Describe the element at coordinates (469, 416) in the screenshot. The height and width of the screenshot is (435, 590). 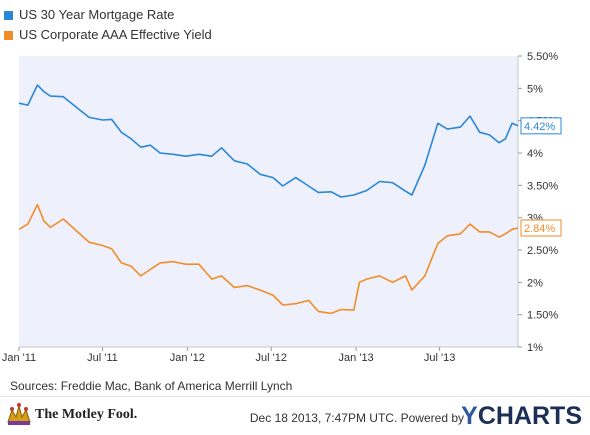
I see `ycharts-logo-y: Y` at that location.